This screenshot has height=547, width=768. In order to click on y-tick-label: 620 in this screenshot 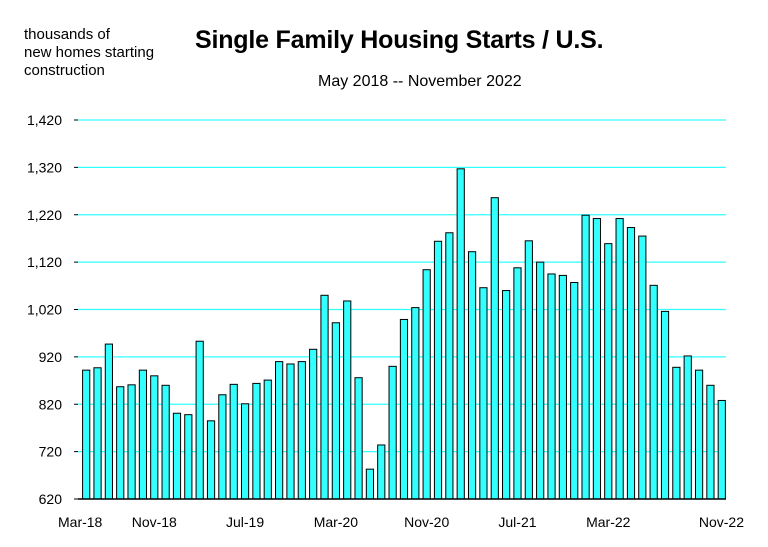, I will do `click(51, 499)`.